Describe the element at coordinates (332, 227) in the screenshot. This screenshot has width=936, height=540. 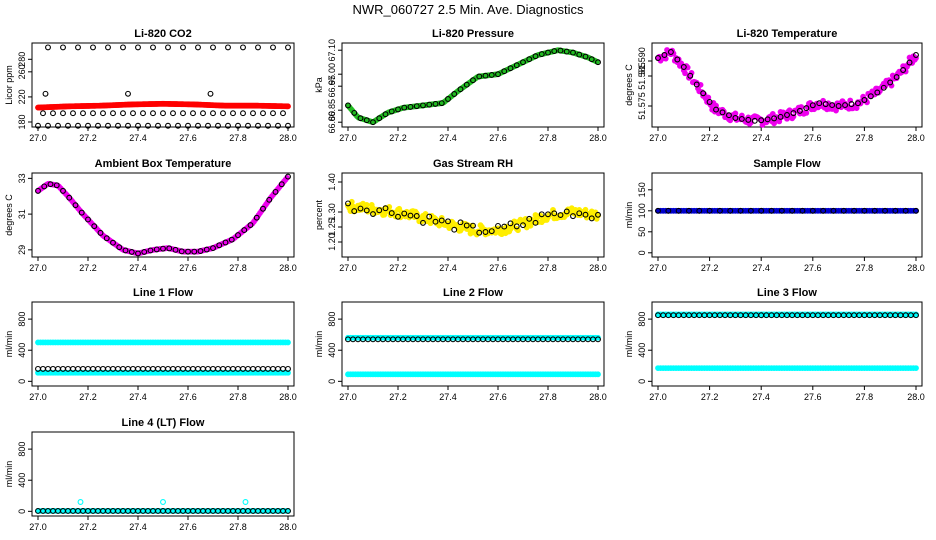
I see `y-tick-label: 1.25` at that location.